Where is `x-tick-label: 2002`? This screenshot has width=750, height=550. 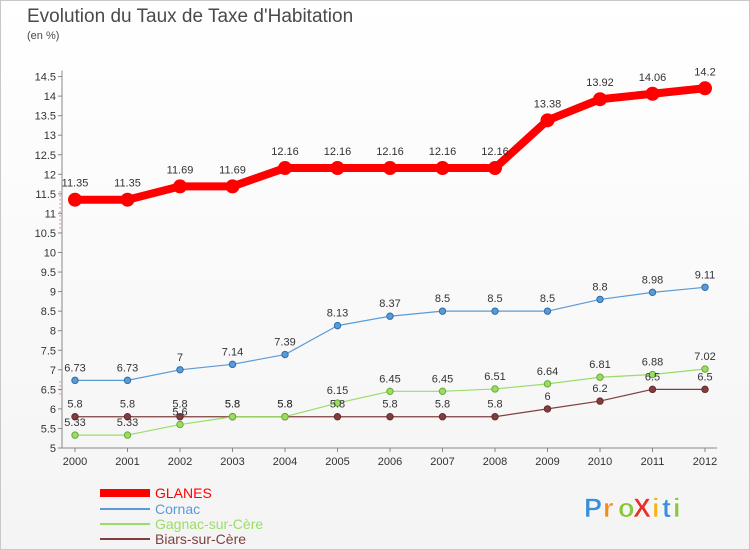
x-tick-label: 2002 is located at coordinates (180, 462).